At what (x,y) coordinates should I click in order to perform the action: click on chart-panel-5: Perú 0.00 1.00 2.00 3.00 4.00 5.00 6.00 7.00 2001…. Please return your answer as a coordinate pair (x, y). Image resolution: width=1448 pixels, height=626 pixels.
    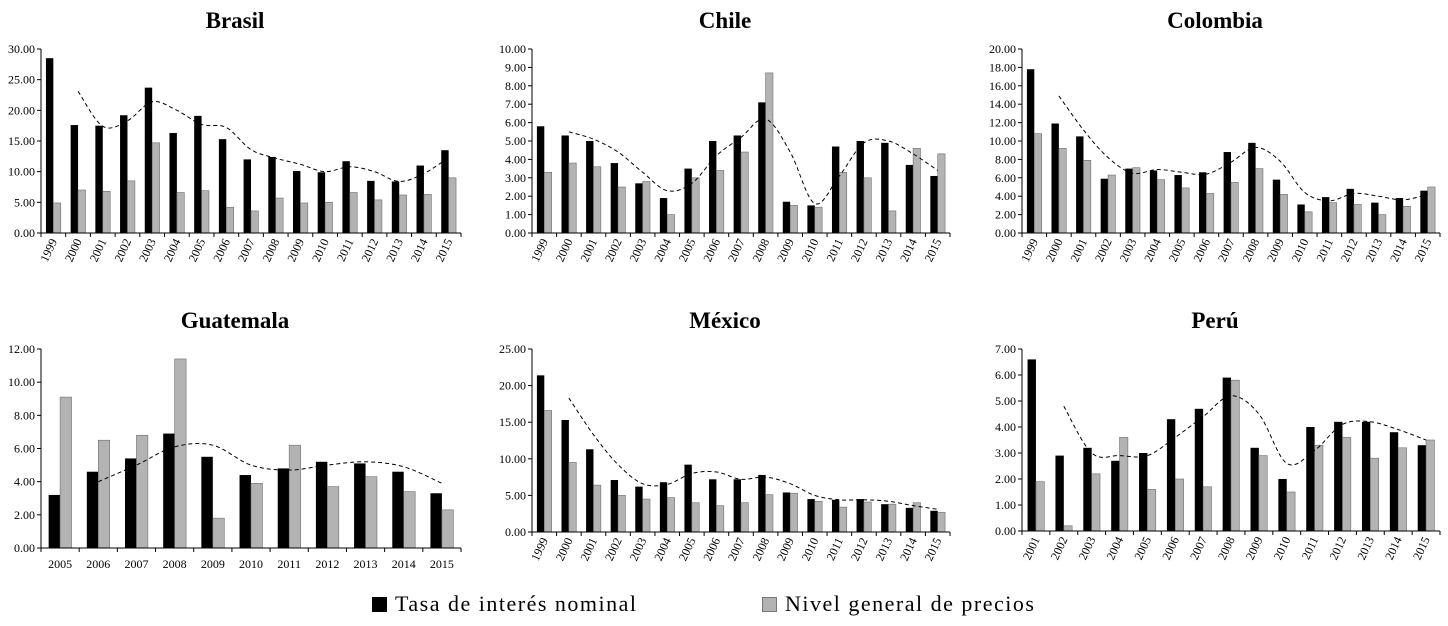
    Looking at the image, I should click on (1218, 435).